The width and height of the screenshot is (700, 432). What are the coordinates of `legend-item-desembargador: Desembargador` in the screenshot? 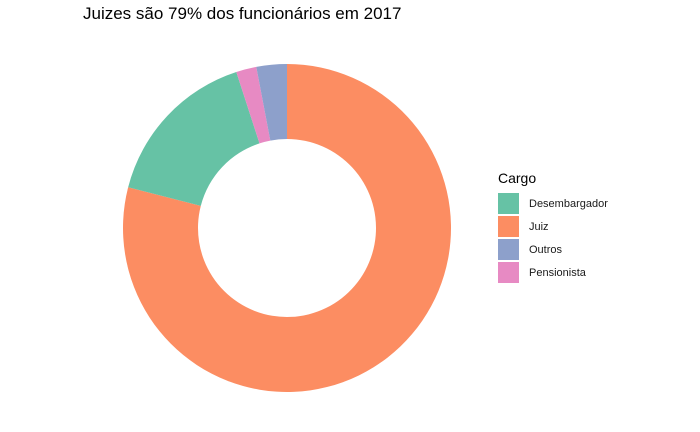 It's located at (553, 203).